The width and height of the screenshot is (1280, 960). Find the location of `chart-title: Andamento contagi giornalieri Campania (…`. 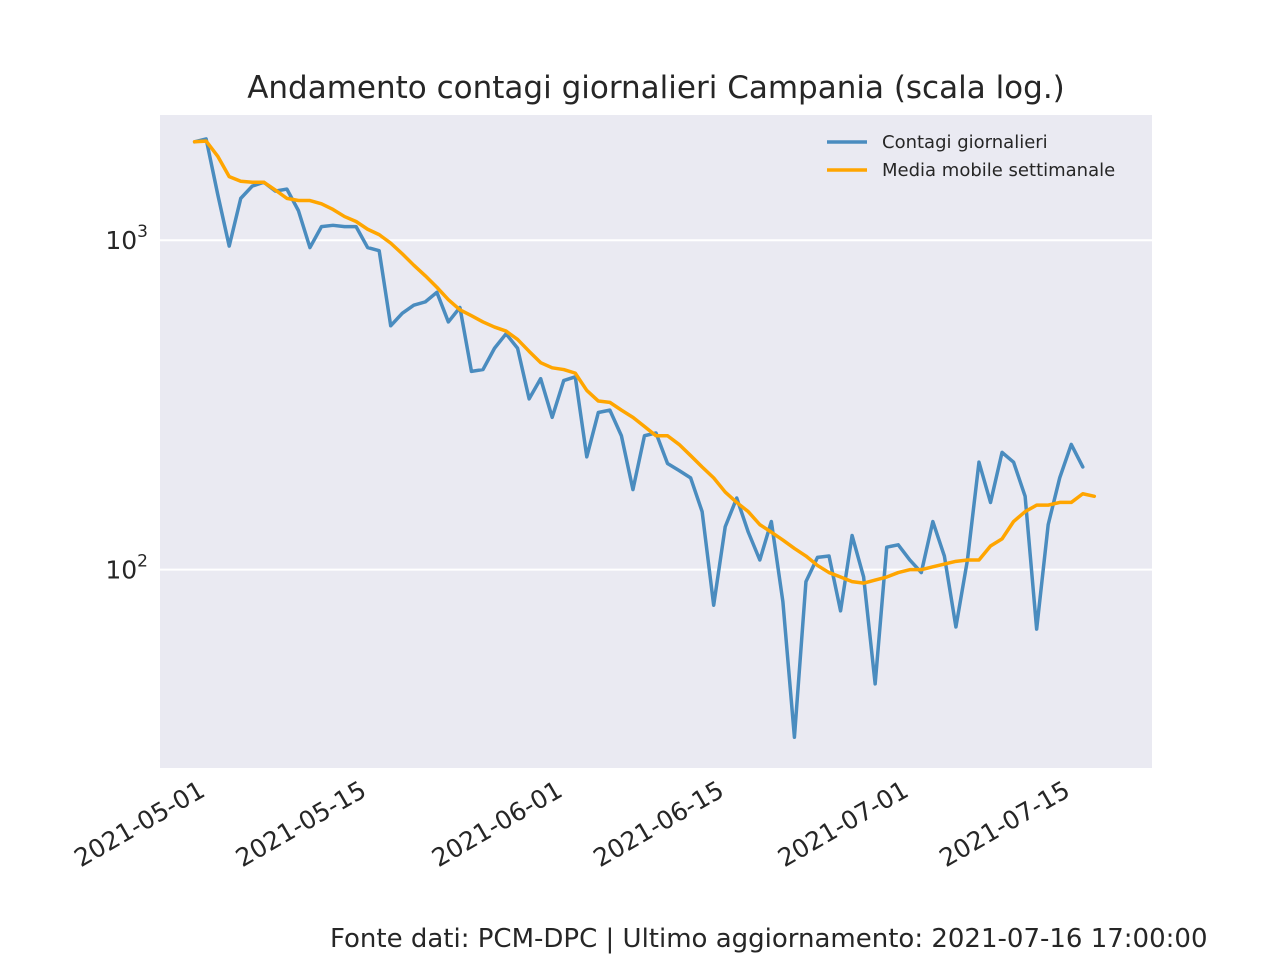

chart-title: Andamento contagi giornalieri Campania (… is located at coordinates (656, 88).